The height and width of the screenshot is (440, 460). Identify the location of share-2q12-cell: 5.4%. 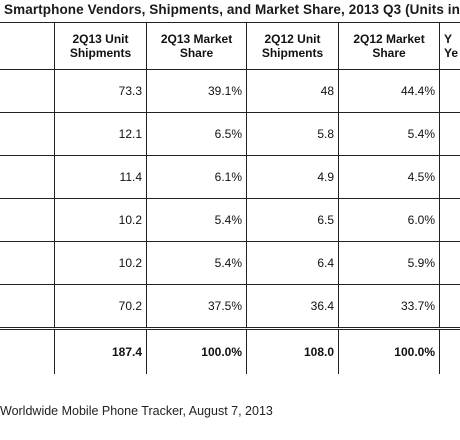
(389, 134).